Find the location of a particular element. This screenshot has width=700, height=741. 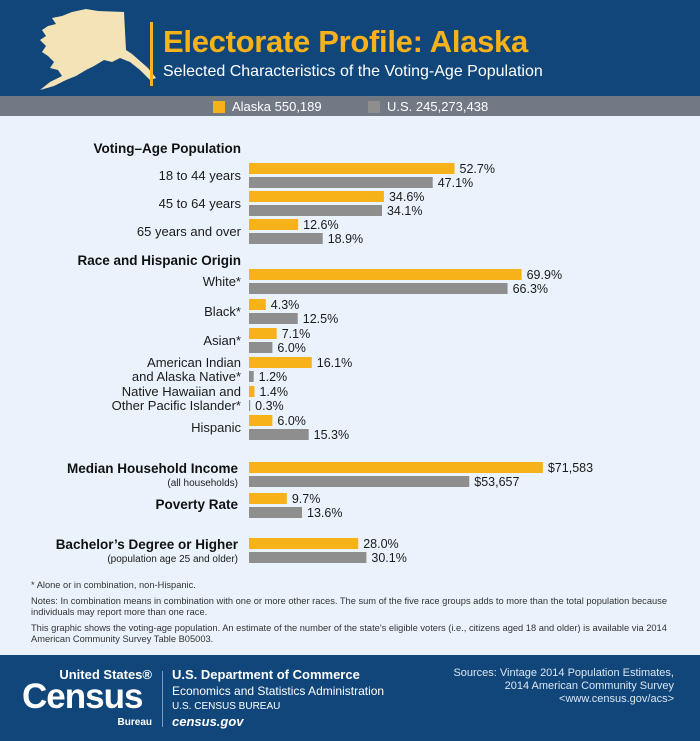

value-label-alaska: 34.6% is located at coordinates (406, 197).